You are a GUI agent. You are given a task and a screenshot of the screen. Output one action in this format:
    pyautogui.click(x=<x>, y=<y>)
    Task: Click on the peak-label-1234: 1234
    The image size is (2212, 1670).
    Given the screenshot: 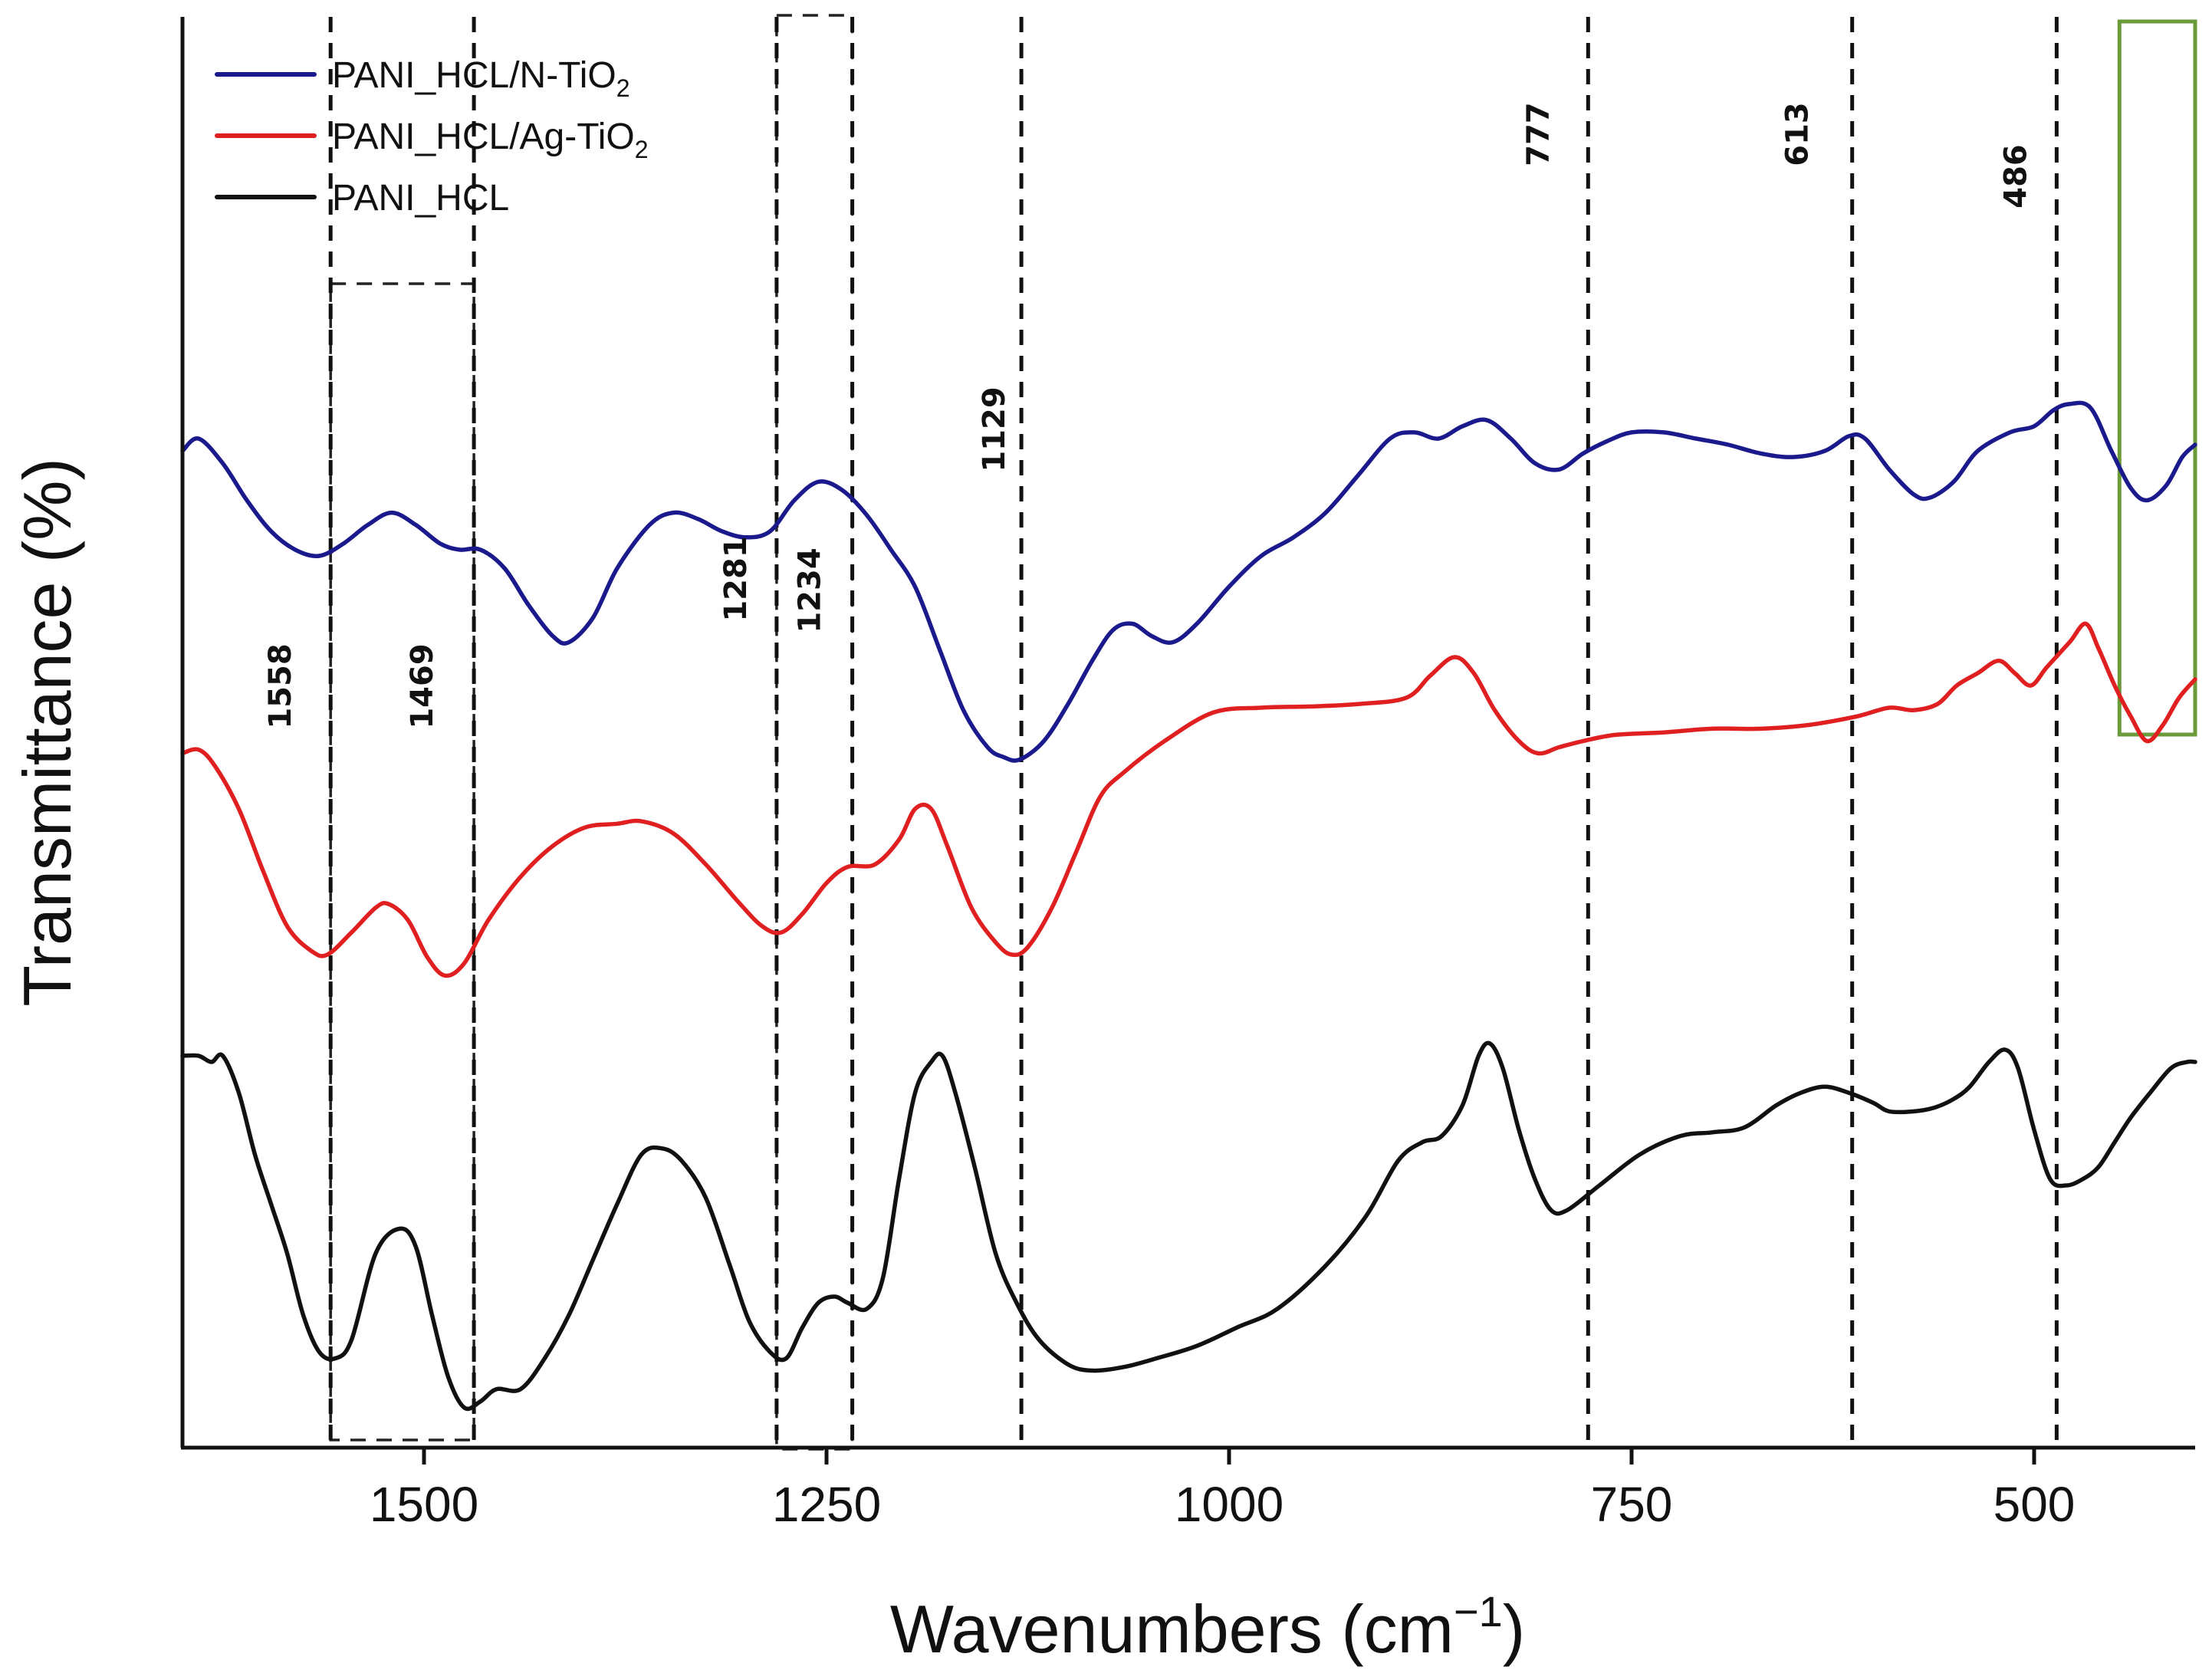 What is the action you would take?
    pyautogui.click(x=810, y=590)
    